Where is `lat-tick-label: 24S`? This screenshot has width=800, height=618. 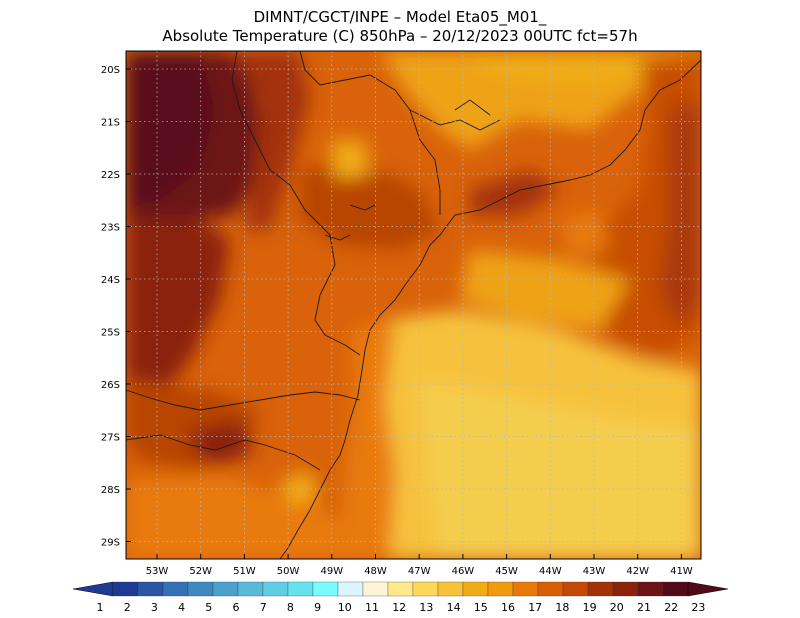 lat-tick-label: 24S is located at coordinates (110, 280).